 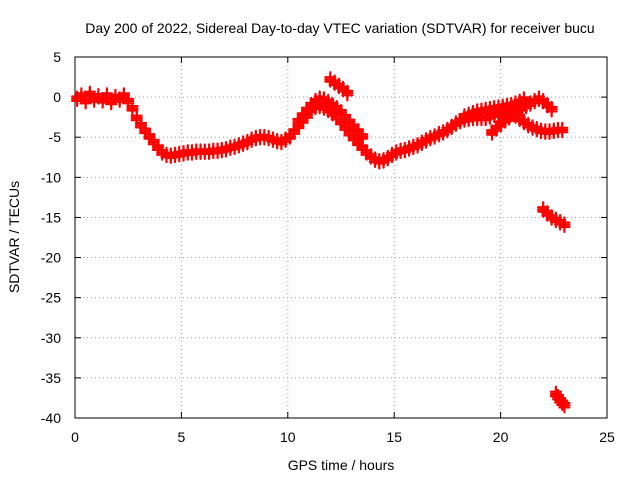 I want to click on y-tick-label: -40, so click(x=51, y=418).